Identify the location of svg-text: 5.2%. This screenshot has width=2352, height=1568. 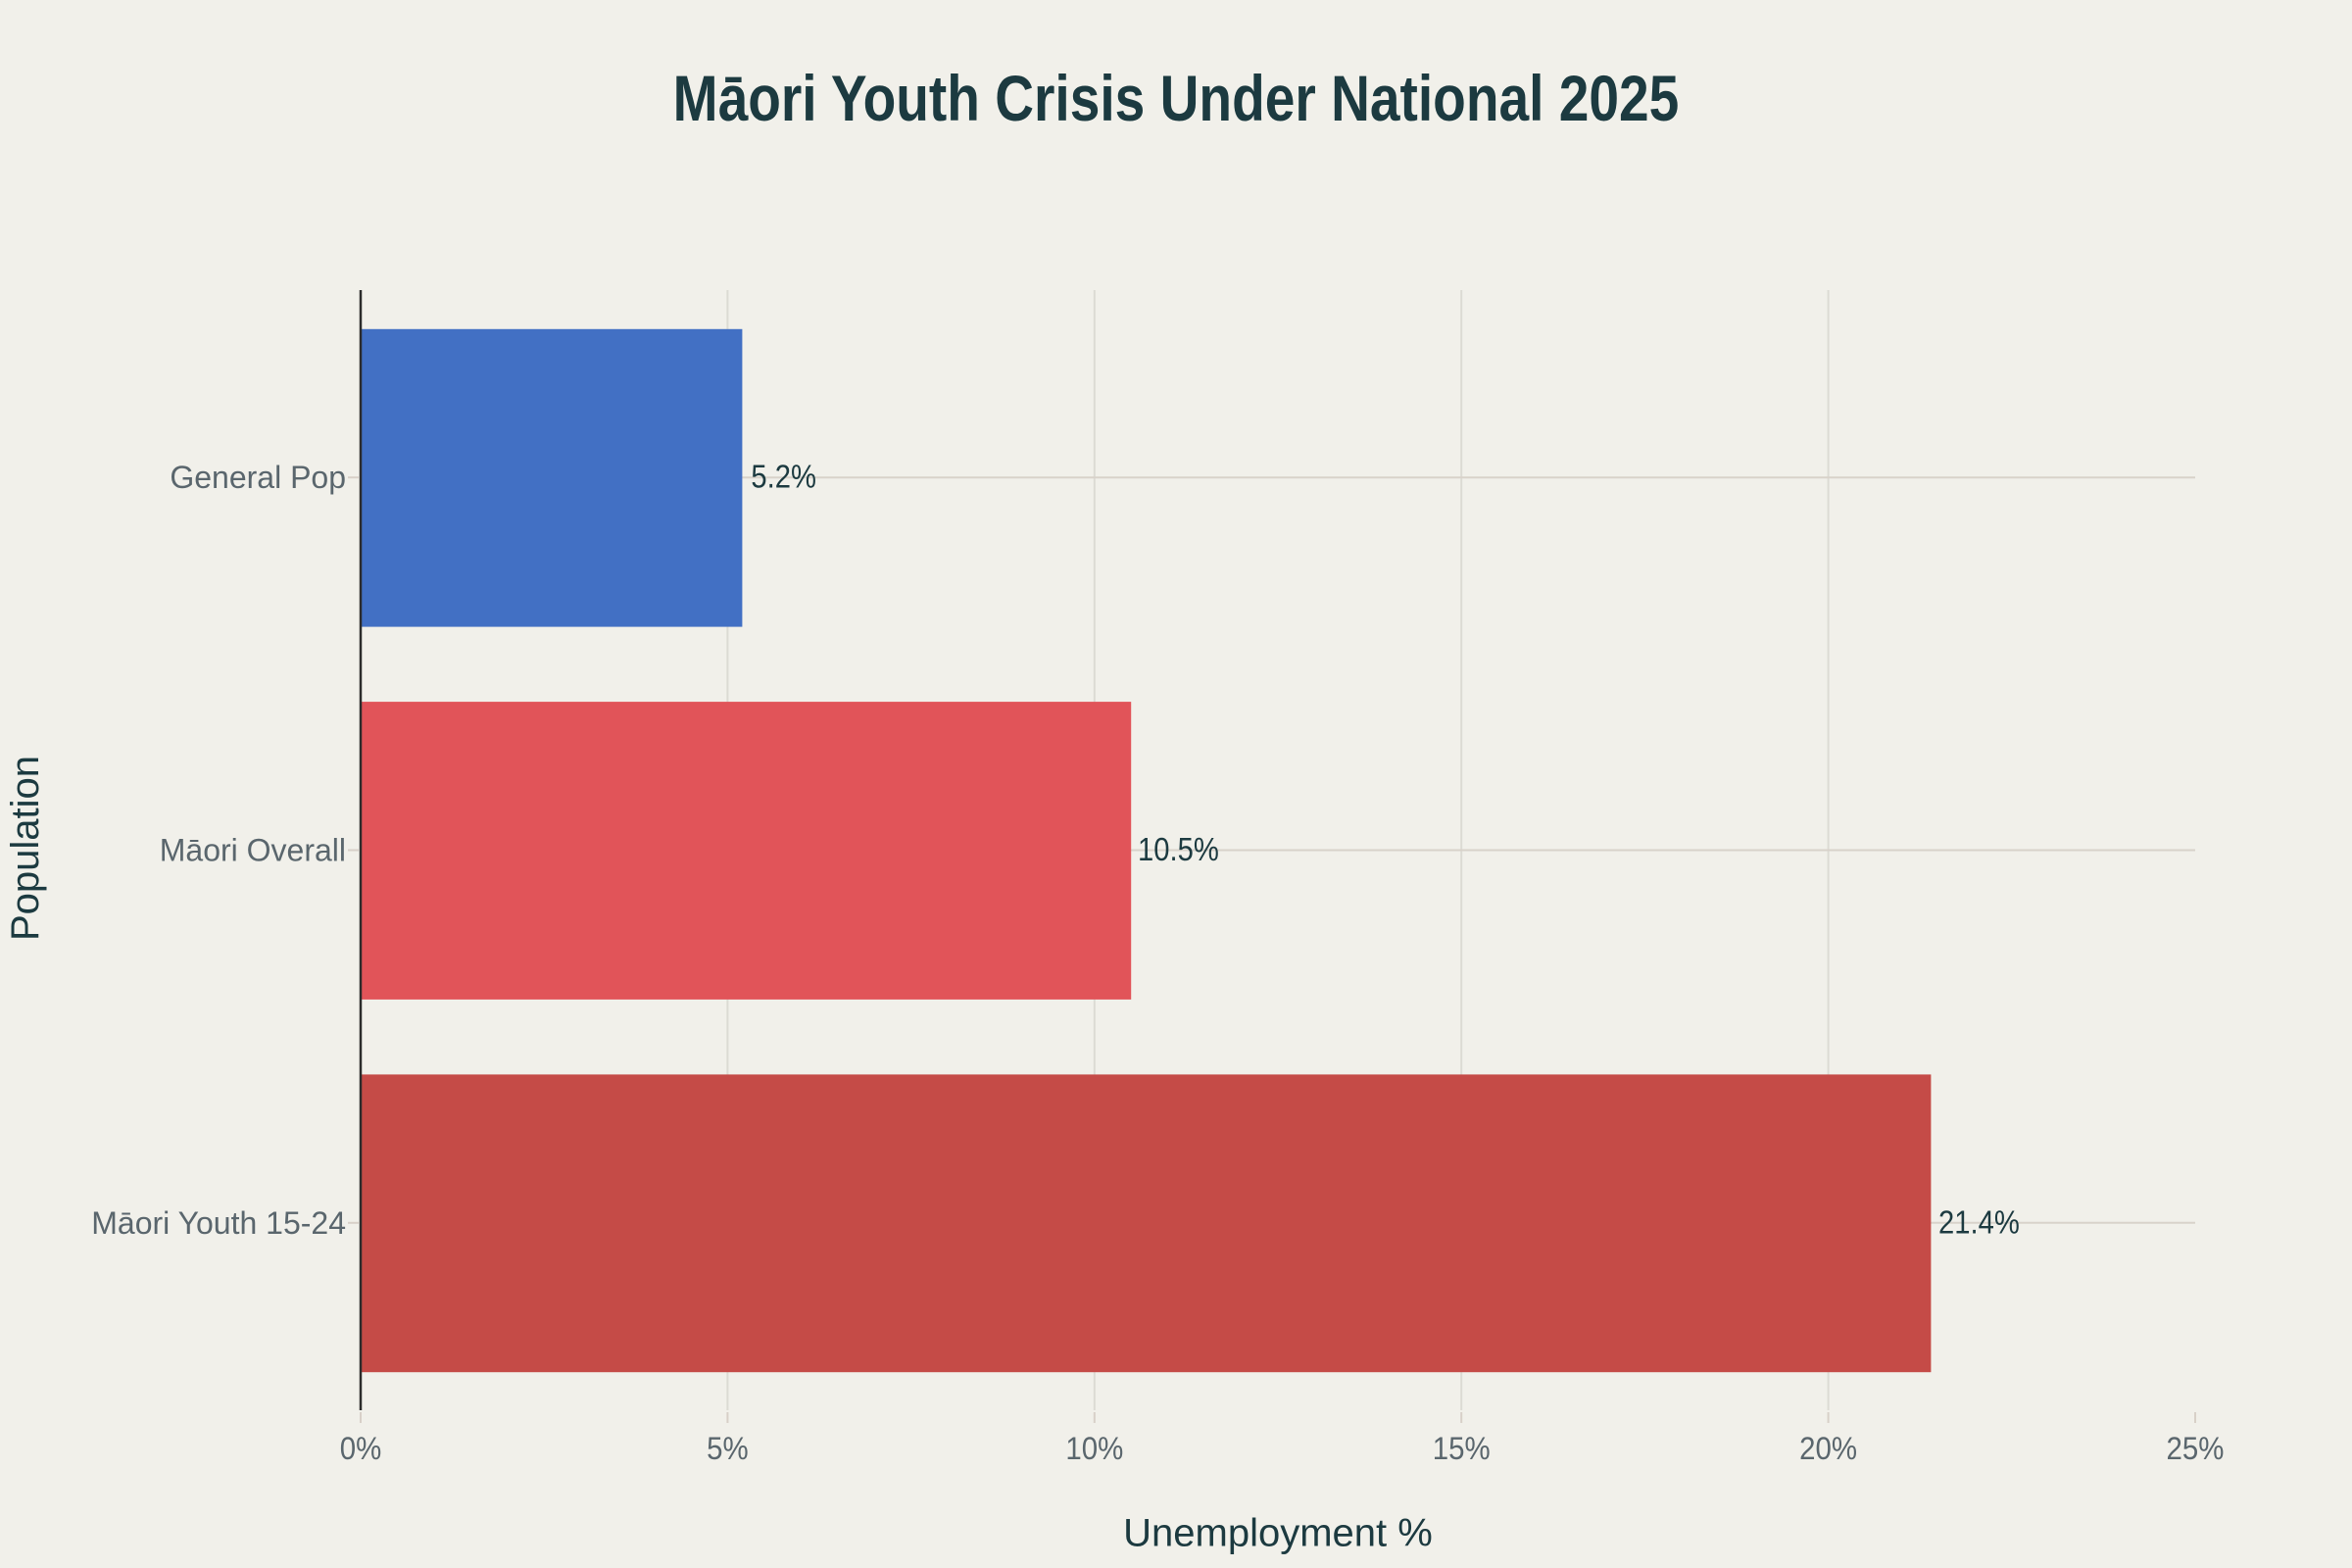
(783, 477).